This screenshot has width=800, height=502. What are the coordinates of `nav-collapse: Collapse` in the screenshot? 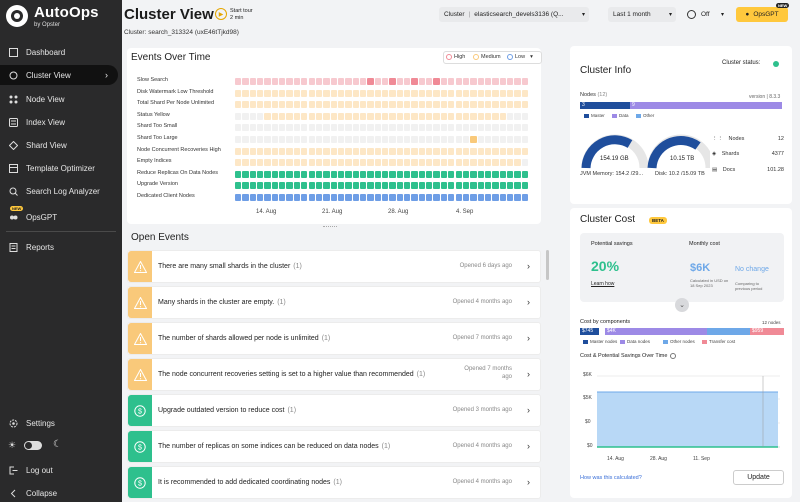 It's located at (61, 492).